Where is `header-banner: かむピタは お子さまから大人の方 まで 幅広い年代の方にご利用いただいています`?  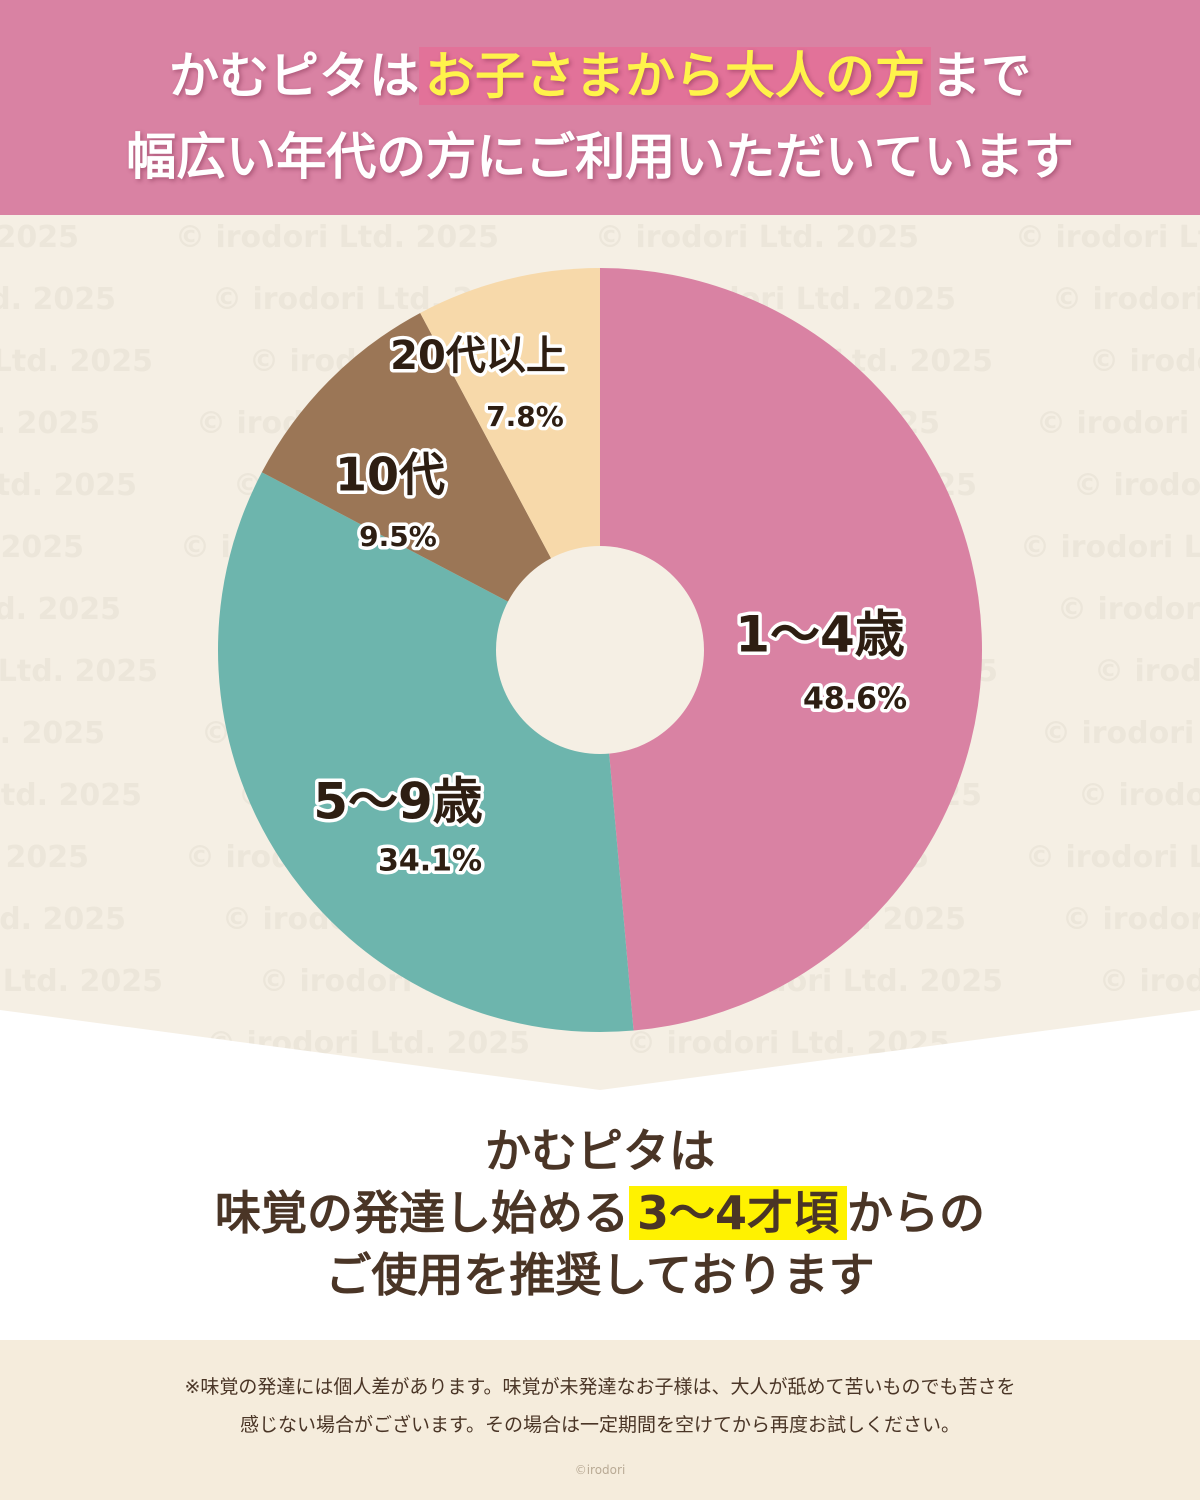 header-banner: かむピタは お子さまから大人の方 まで 幅広い年代の方にご利用いただいています is located at coordinates (600, 107).